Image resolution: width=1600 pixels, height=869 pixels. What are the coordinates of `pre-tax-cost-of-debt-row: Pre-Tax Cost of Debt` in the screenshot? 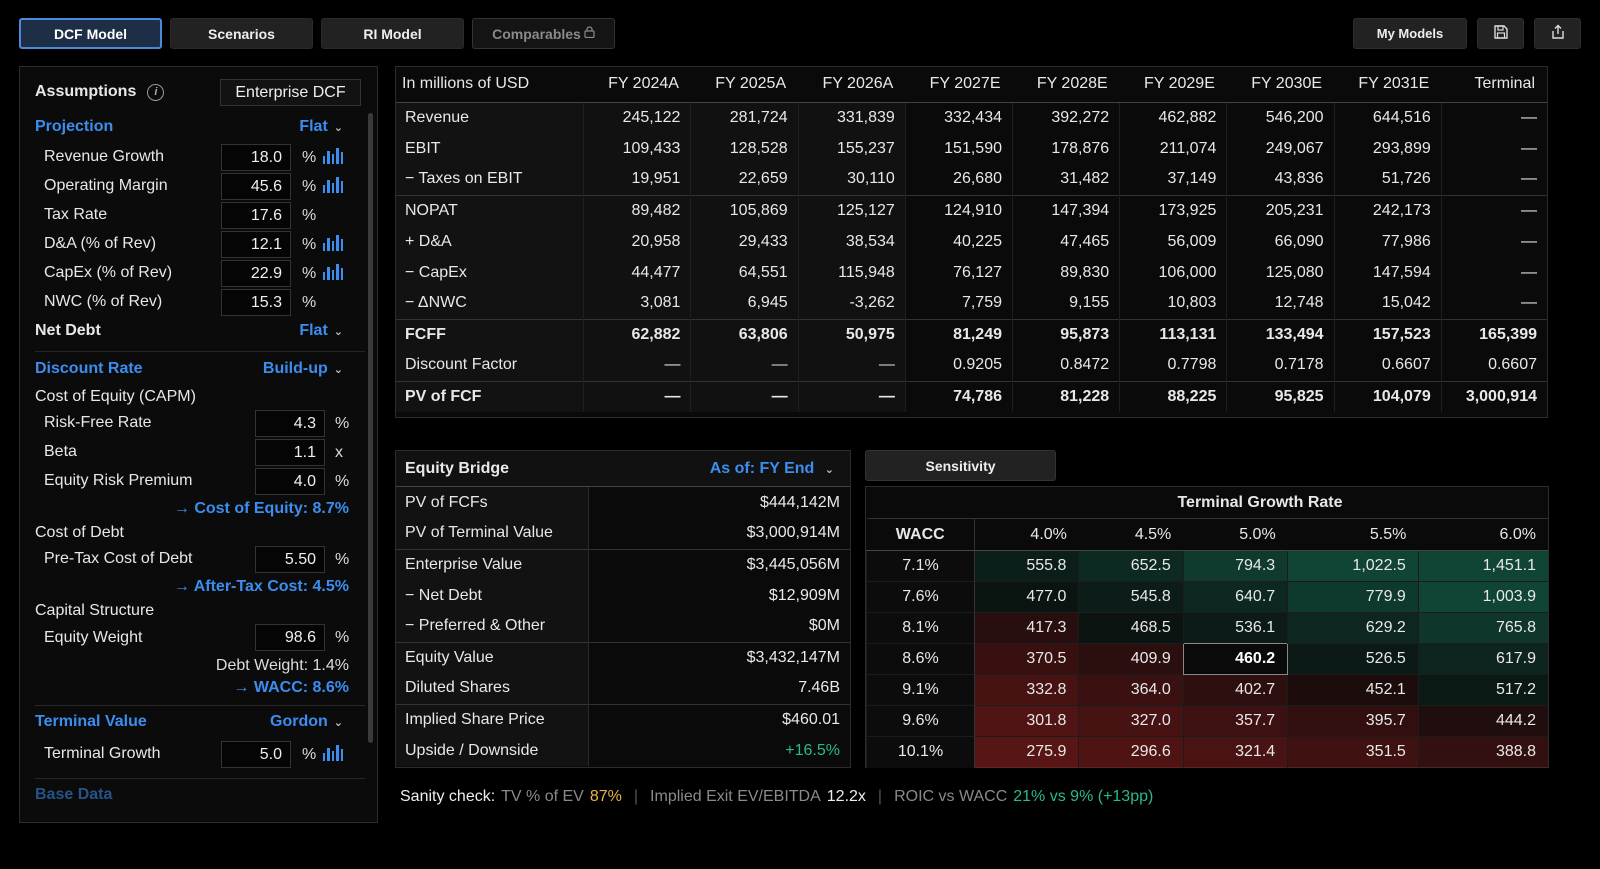 It's located at (192, 559).